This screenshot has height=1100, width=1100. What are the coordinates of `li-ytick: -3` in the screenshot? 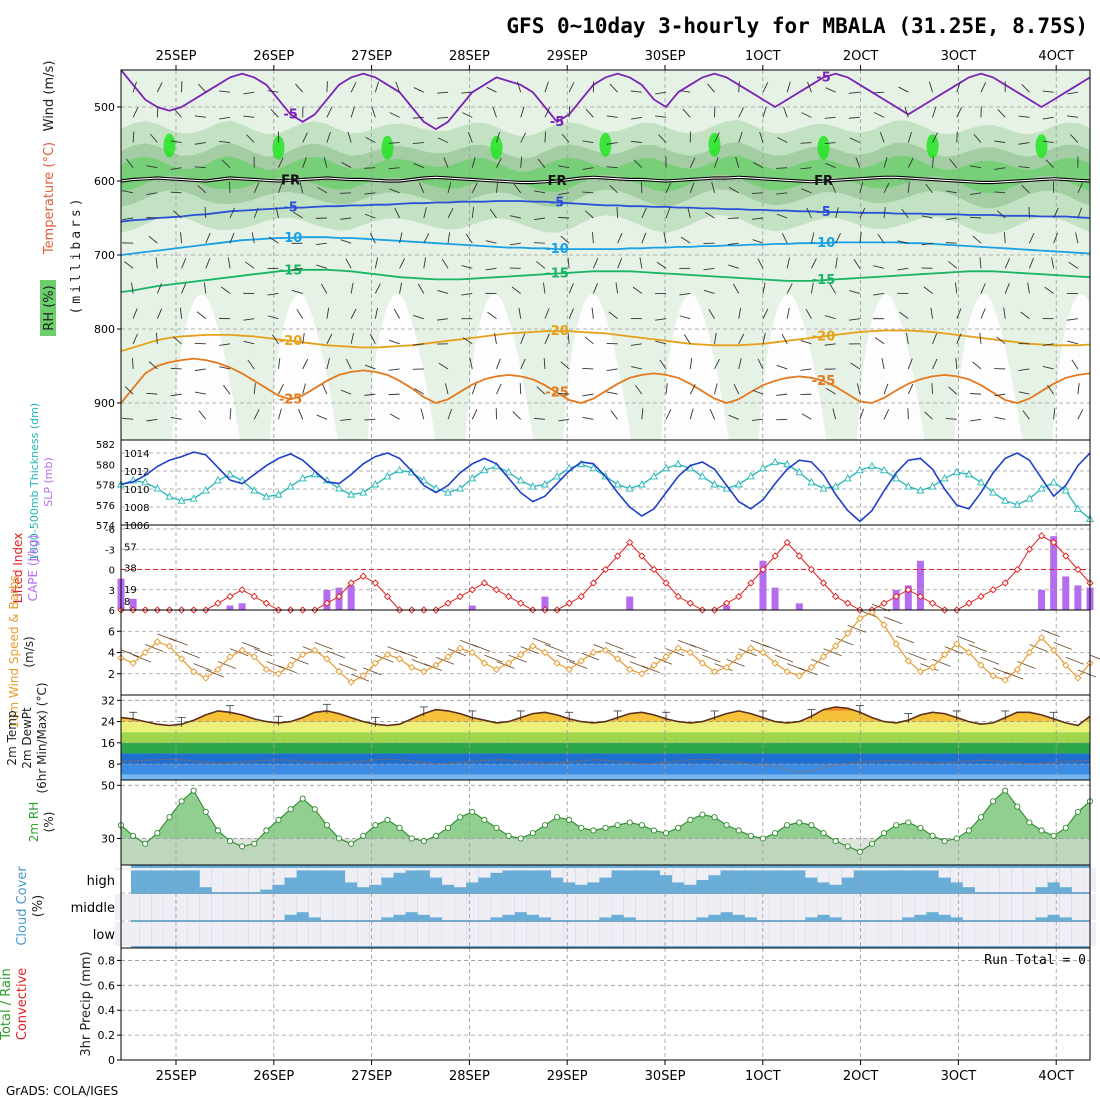 It's located at (110, 550).